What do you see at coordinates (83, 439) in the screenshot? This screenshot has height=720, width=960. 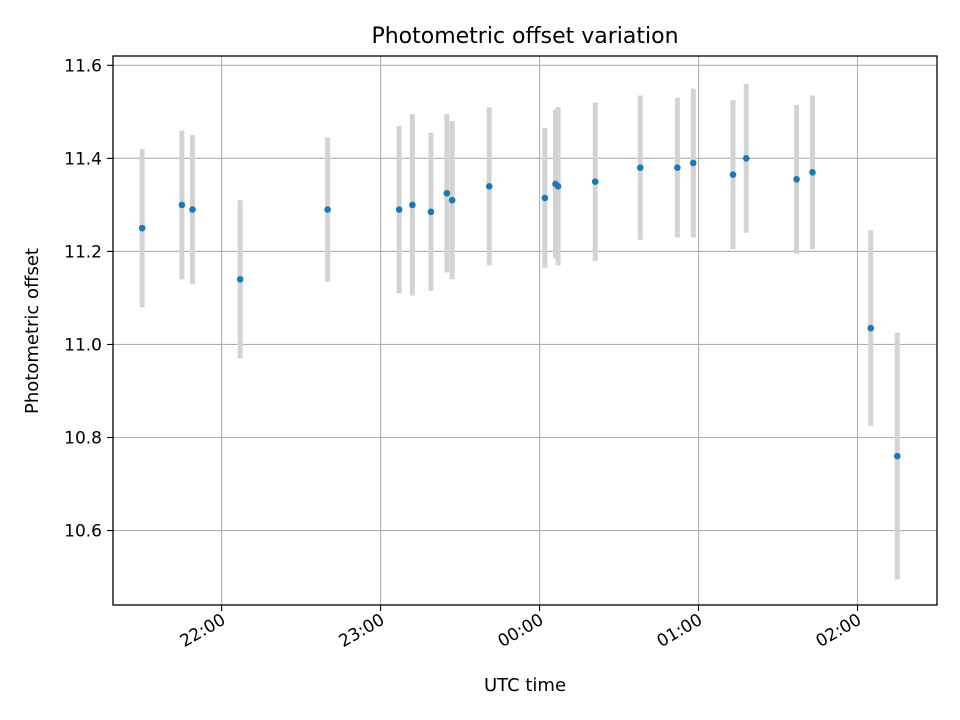 I see `y-tick-label: 10.8` at bounding box center [83, 439].